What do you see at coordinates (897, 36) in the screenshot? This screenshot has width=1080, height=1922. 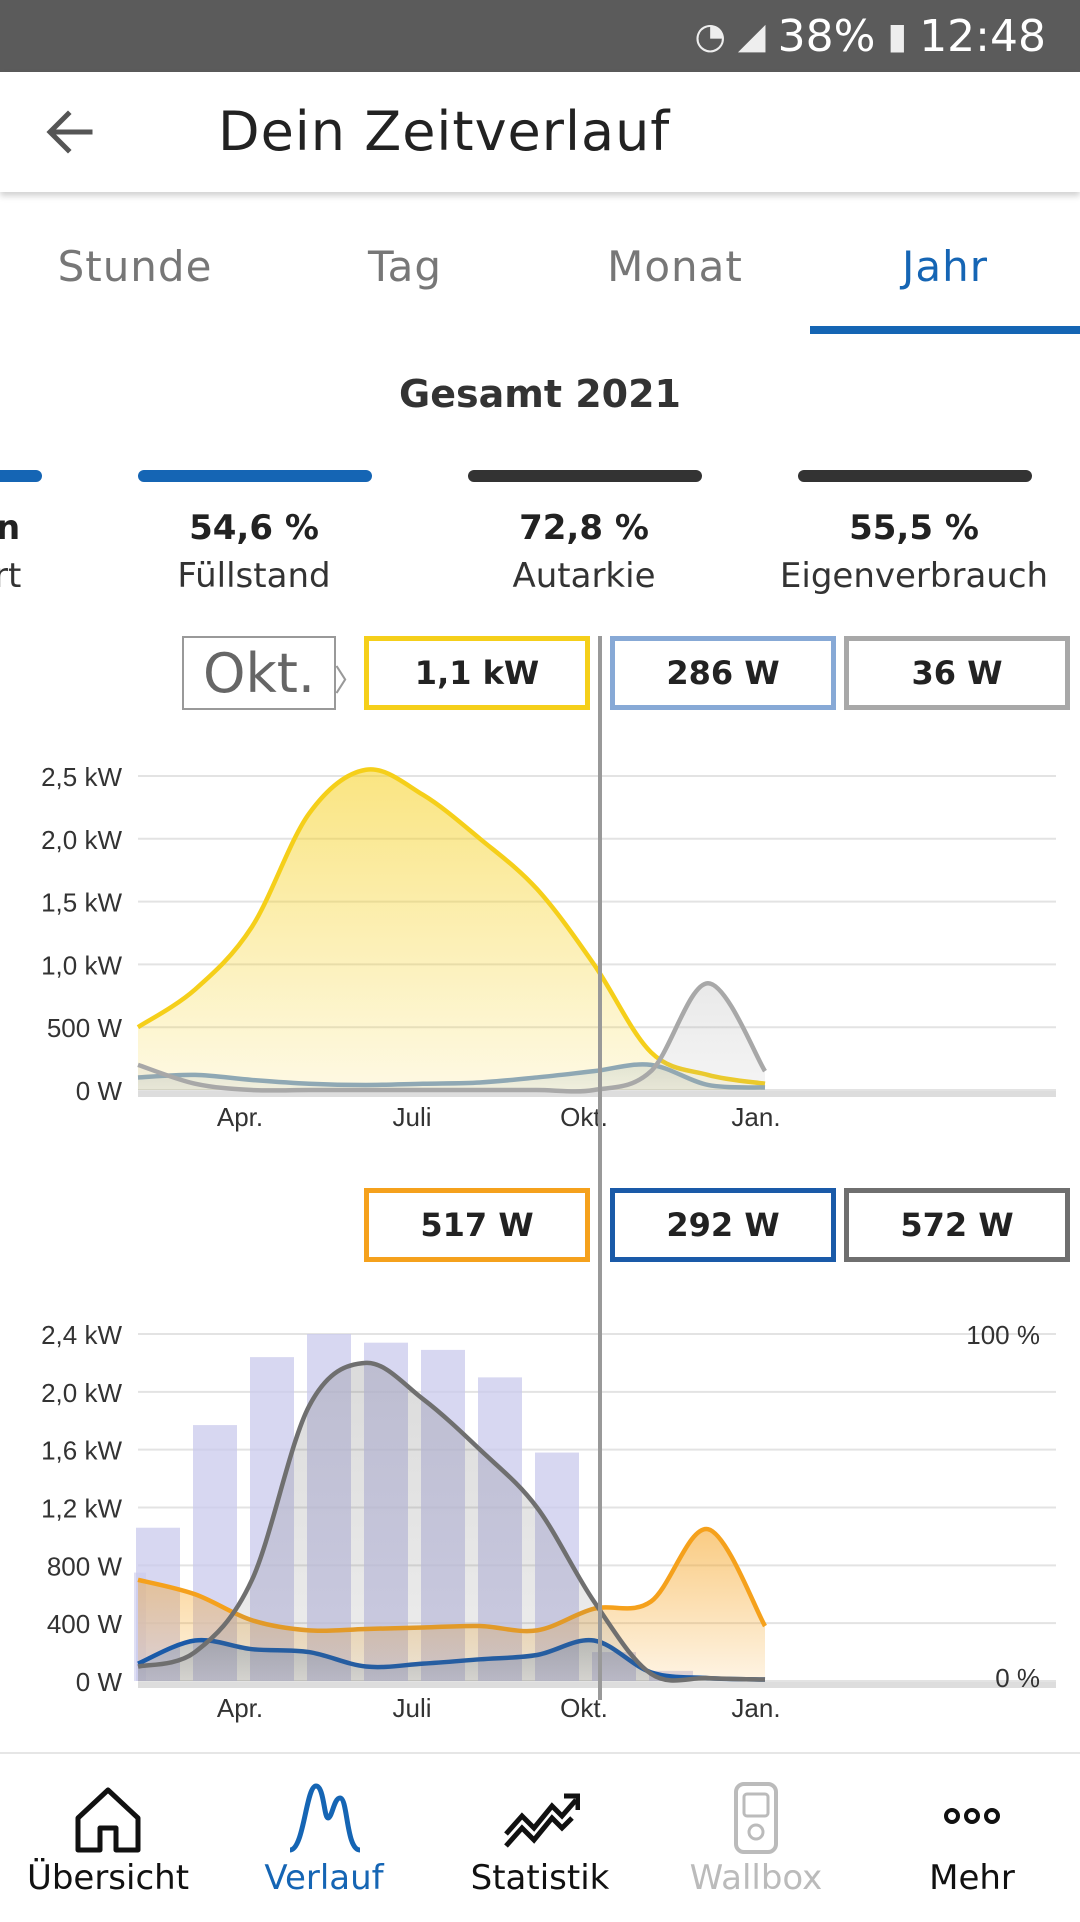 I see `battery-icon: ▮` at bounding box center [897, 36].